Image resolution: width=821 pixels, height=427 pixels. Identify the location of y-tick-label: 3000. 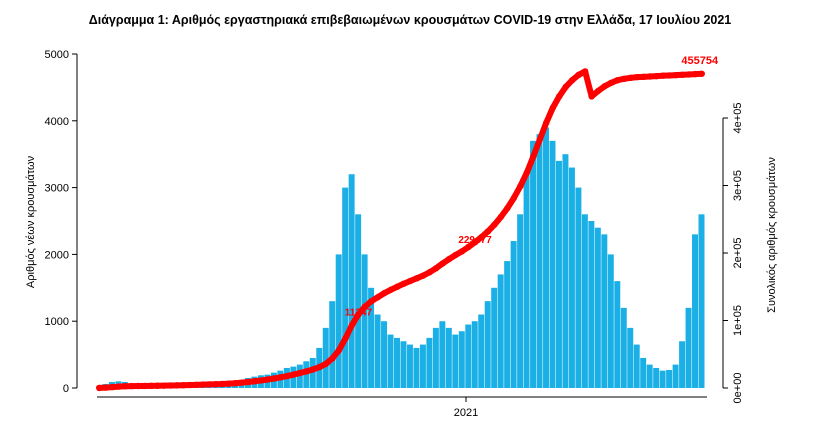
(57, 189).